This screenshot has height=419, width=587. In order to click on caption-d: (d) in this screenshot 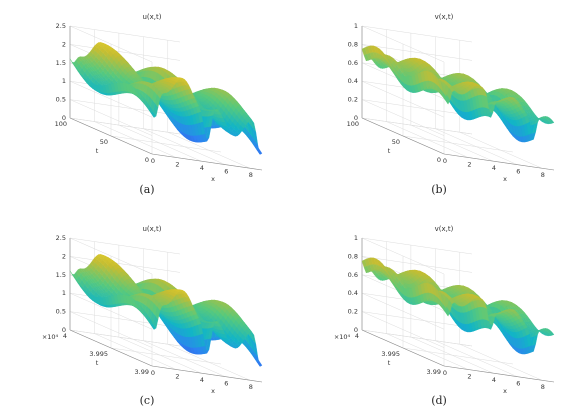, I will do `click(439, 400)`.